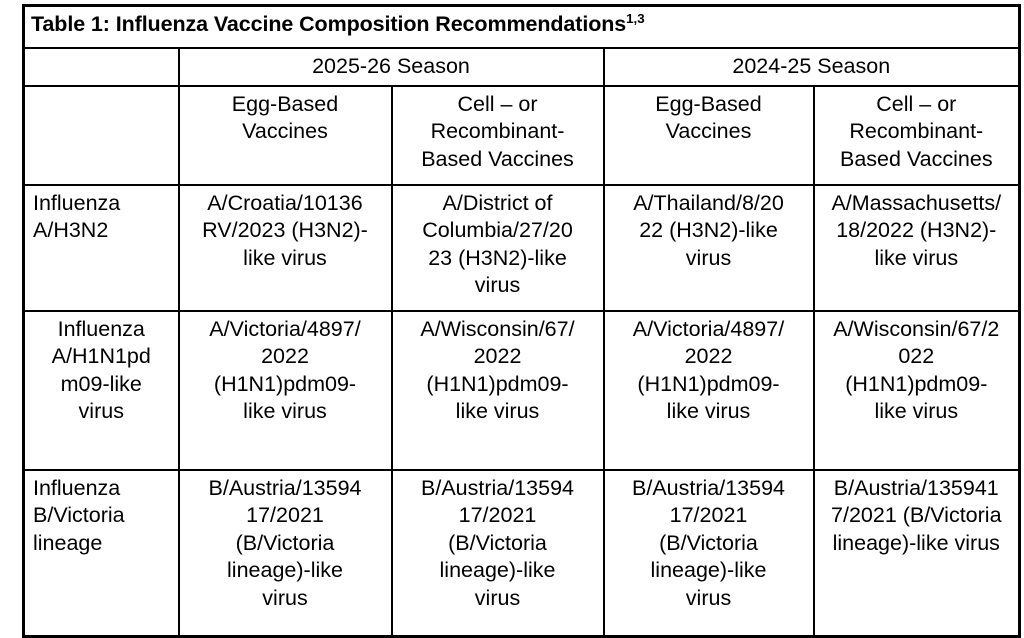 This screenshot has height=638, width=1024. I want to click on cell-line: 23 (H3N2)-like, so click(497, 257).